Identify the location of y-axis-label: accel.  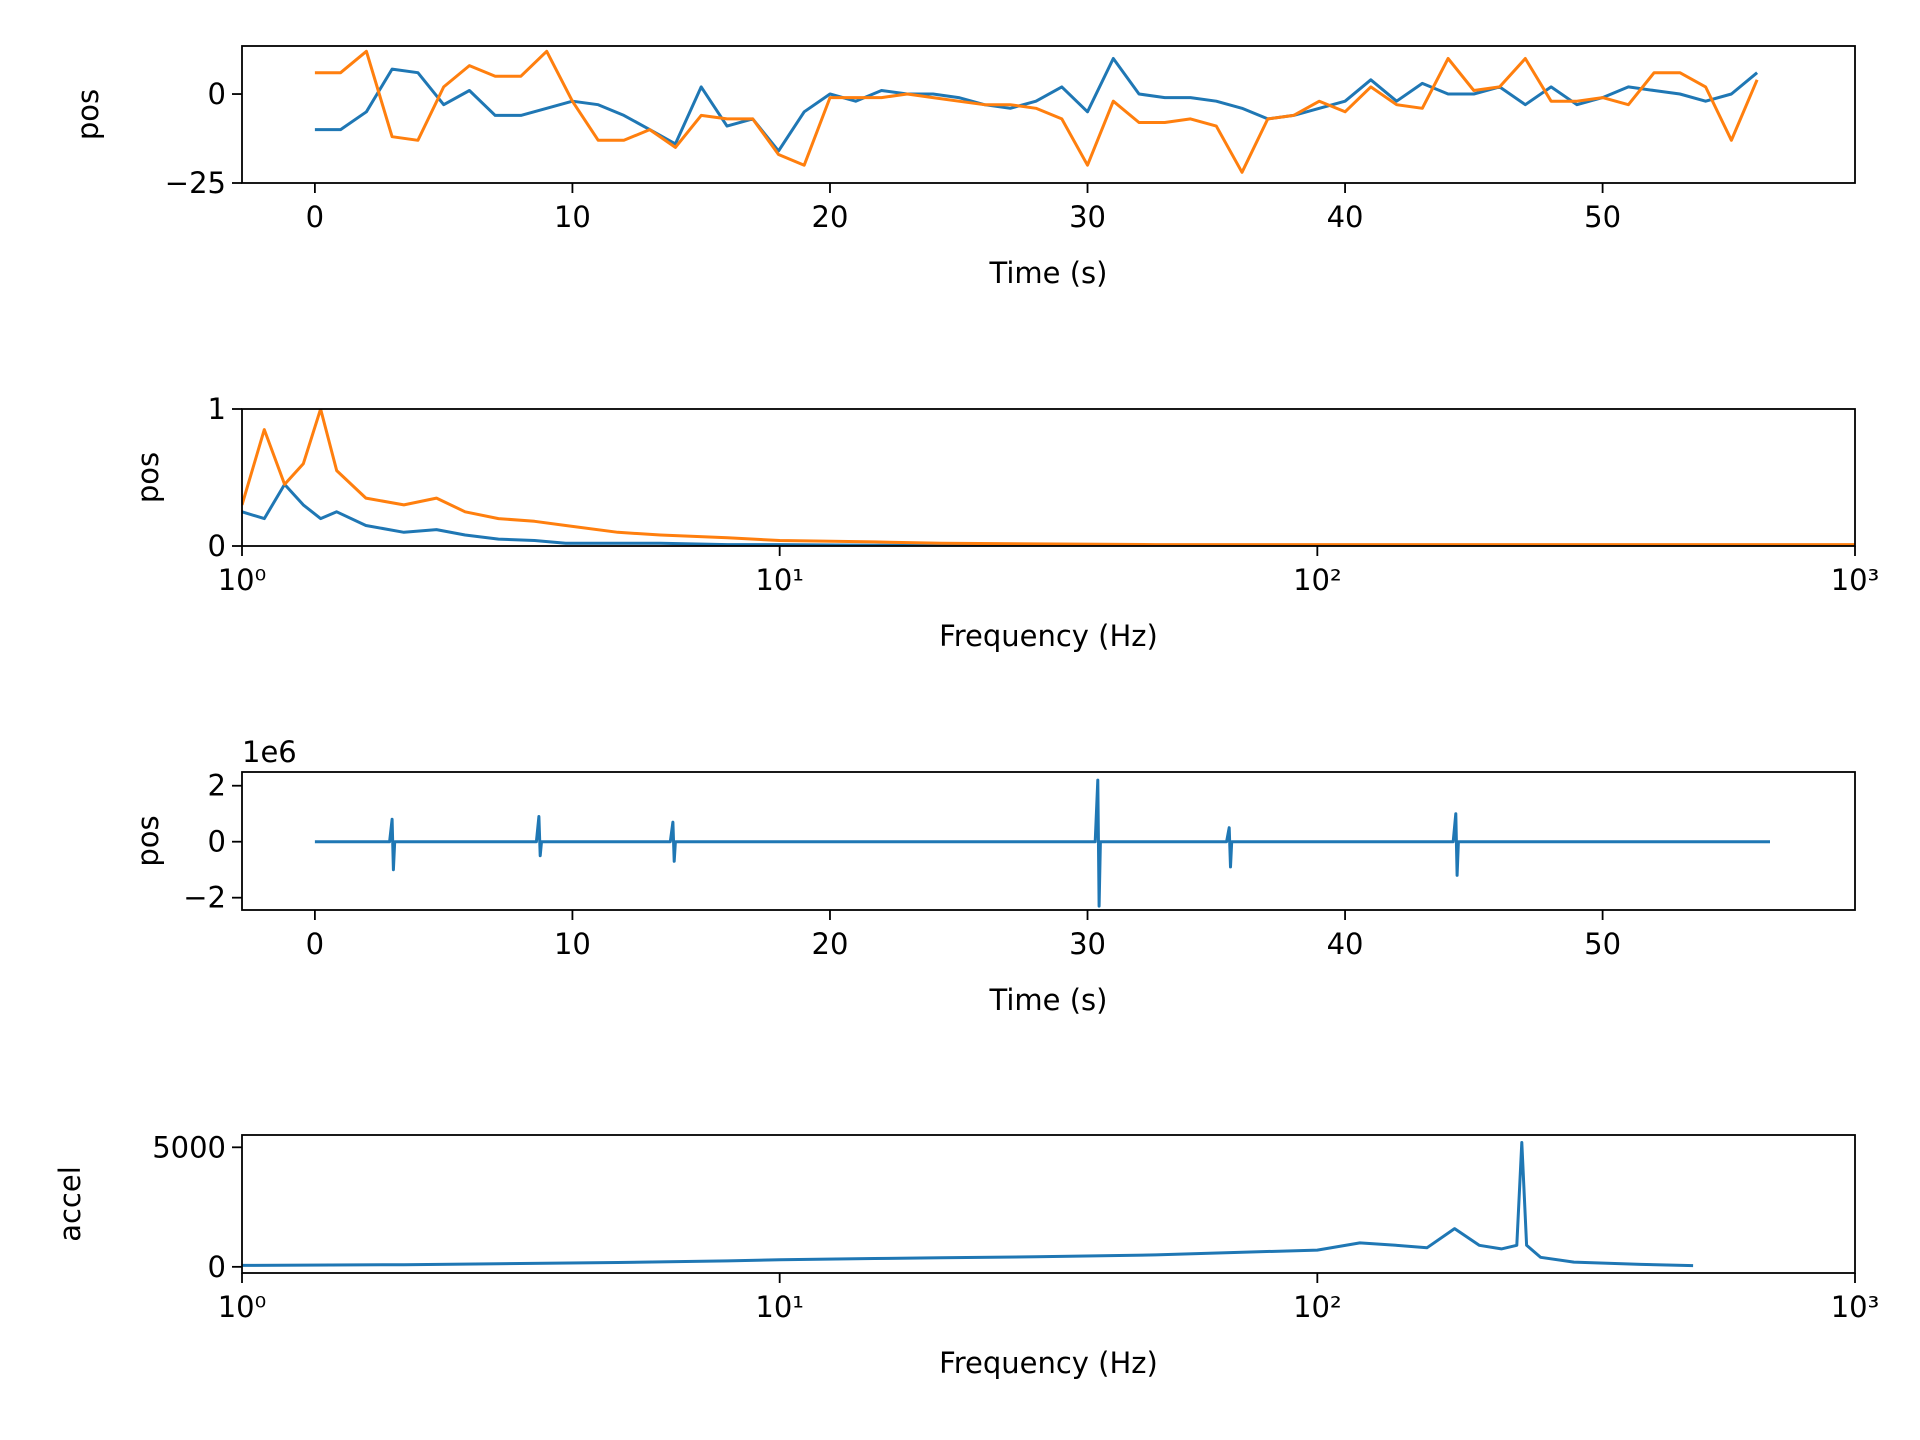
(70, 1204).